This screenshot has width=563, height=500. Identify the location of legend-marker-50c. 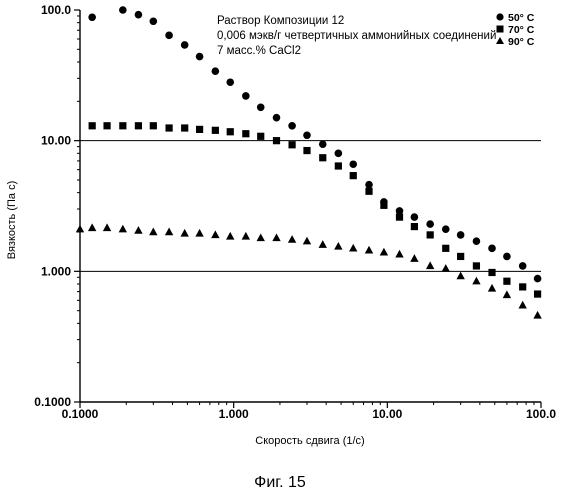
(499, 16).